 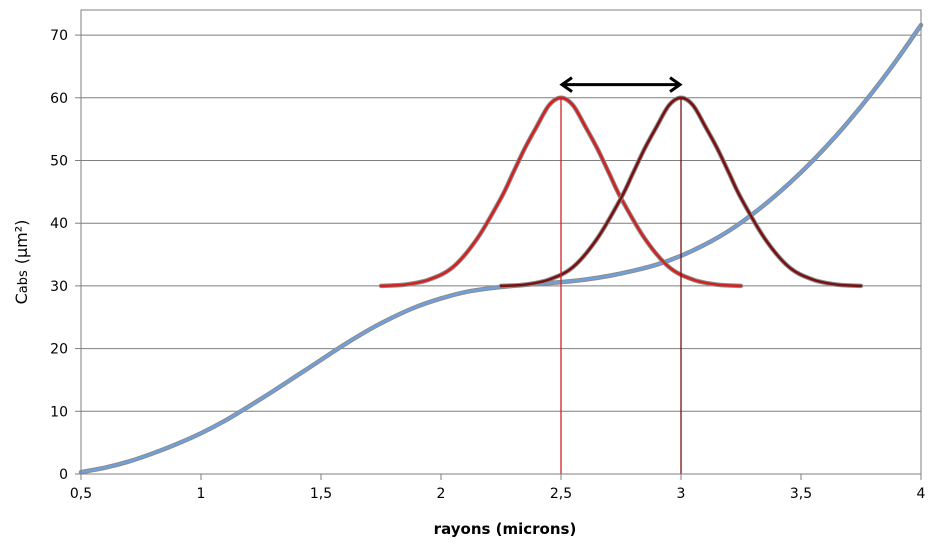 I want to click on distribution-curve-2-line, so click(x=681, y=192).